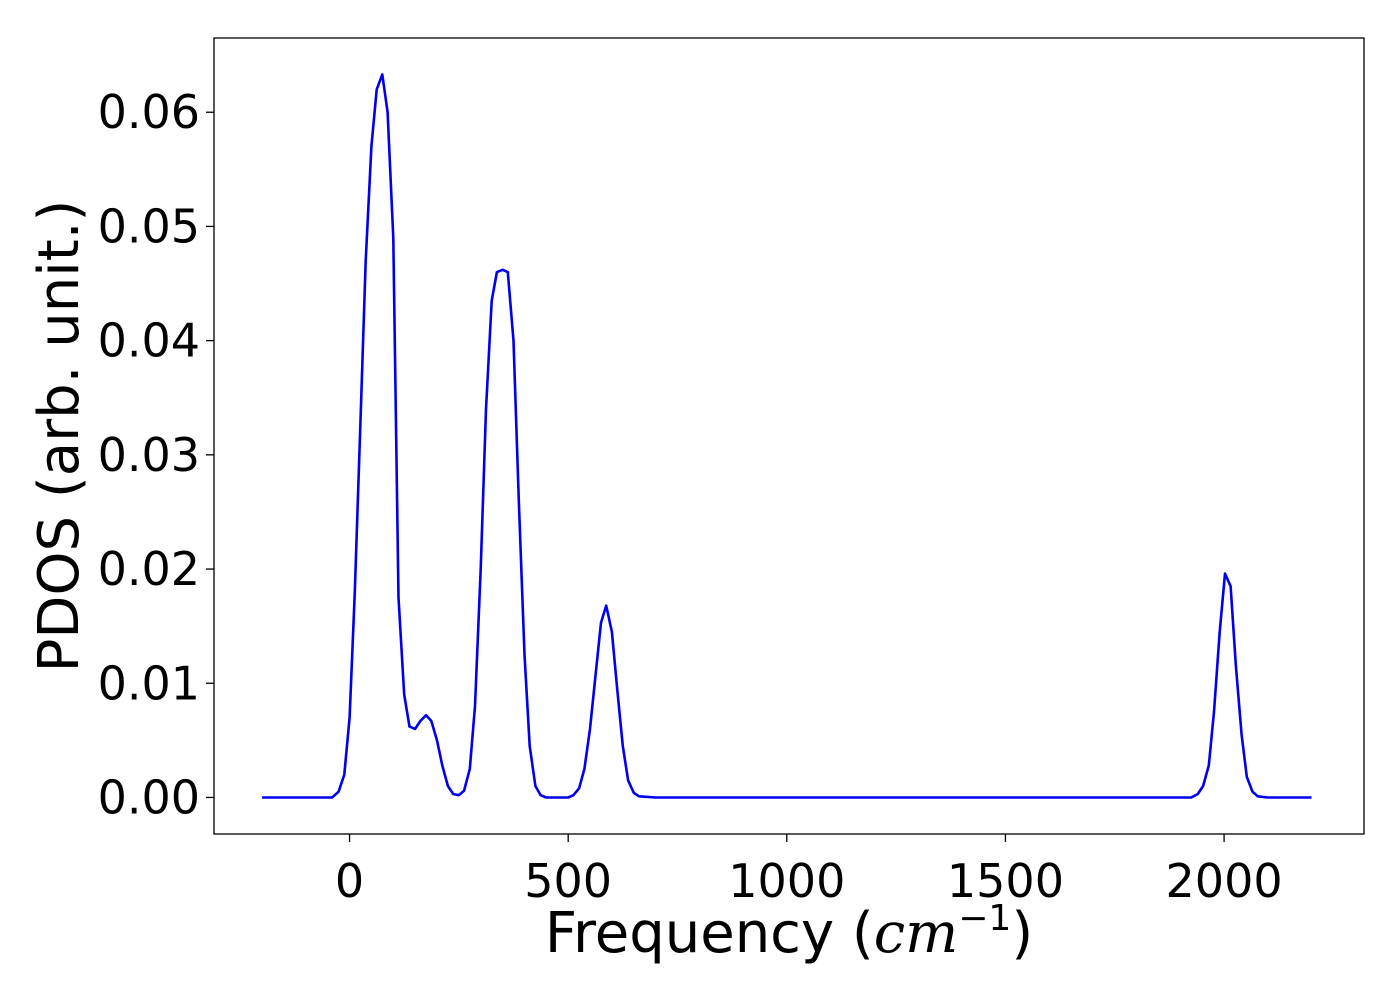 The image size is (1400, 1000). Describe the element at coordinates (149, 455) in the screenshot. I see `y-tick-label: 0.03` at that location.